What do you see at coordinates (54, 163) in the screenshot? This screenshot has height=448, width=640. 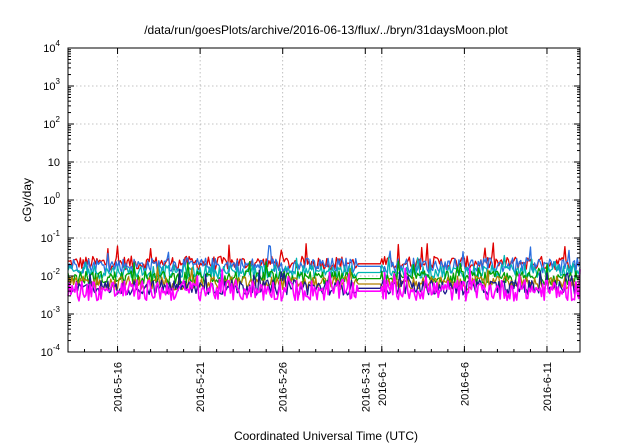 I see `y-tick-label: 10` at bounding box center [54, 163].